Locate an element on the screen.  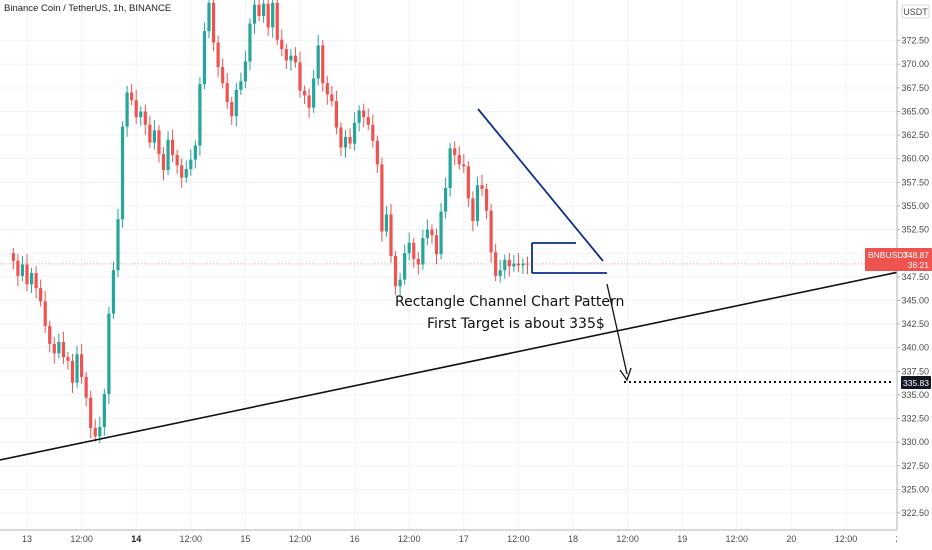
time-axis-background is located at coordinates (448, 540).